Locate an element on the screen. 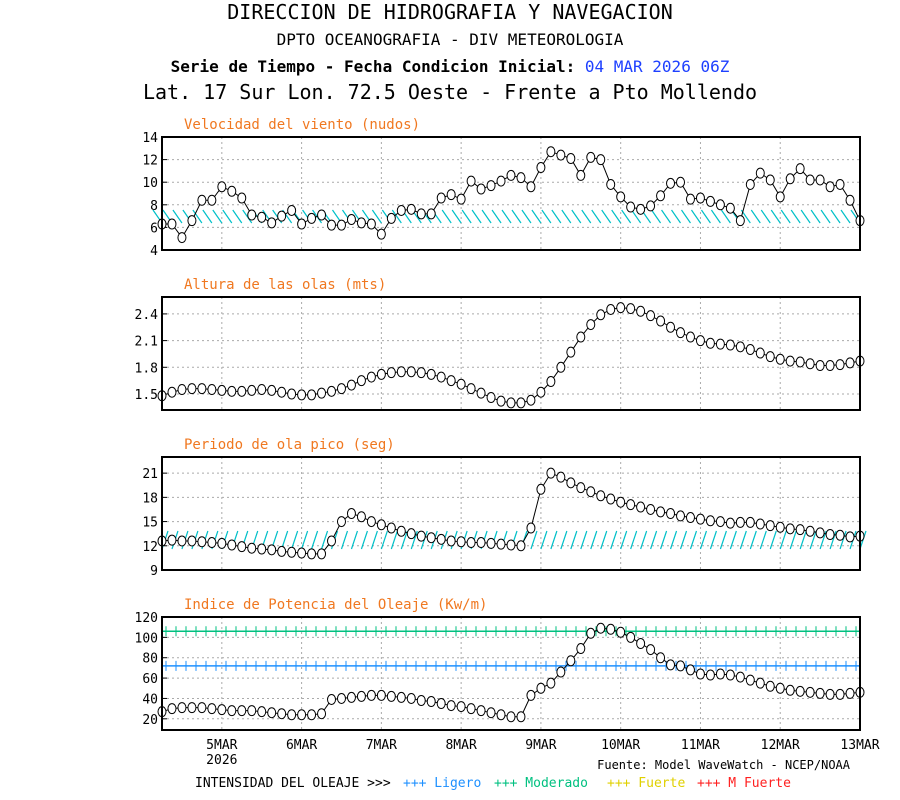 The height and width of the screenshot is (800, 900). y-tick-label: 100 is located at coordinates (146, 638).